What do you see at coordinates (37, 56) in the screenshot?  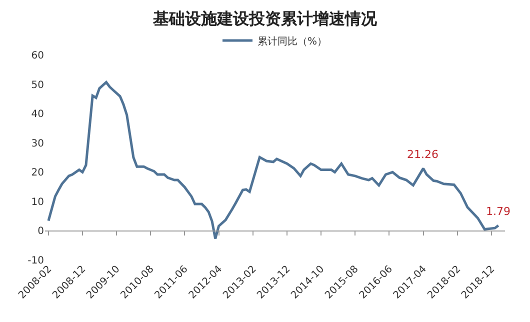 I see `y-tick-label: 60` at bounding box center [37, 56].